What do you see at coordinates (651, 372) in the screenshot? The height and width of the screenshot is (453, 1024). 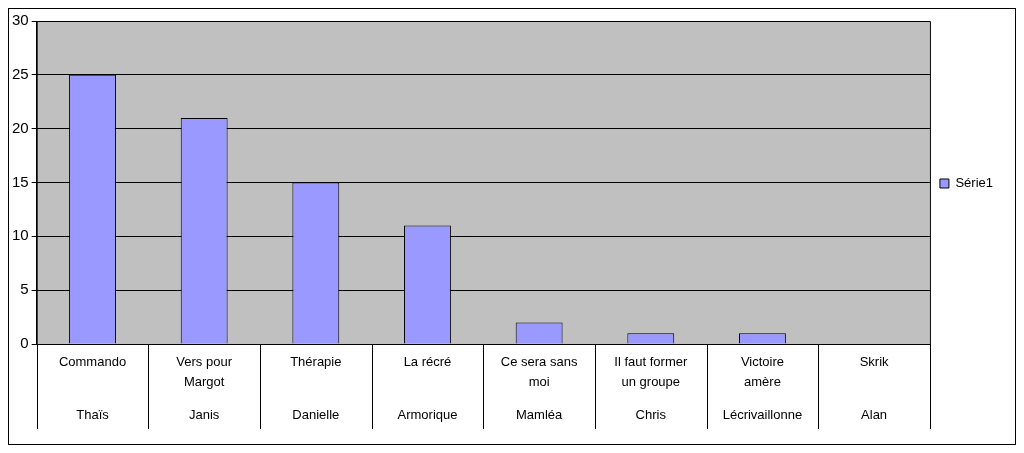 I see `x-tick-label: Il faut former un groupe` at bounding box center [651, 372].